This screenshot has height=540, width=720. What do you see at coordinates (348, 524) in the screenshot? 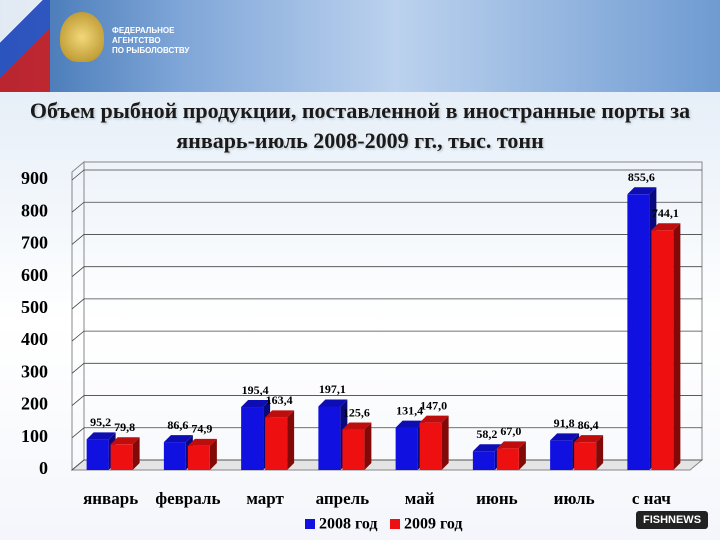
I see `legend-label: 2008 год` at bounding box center [348, 524].